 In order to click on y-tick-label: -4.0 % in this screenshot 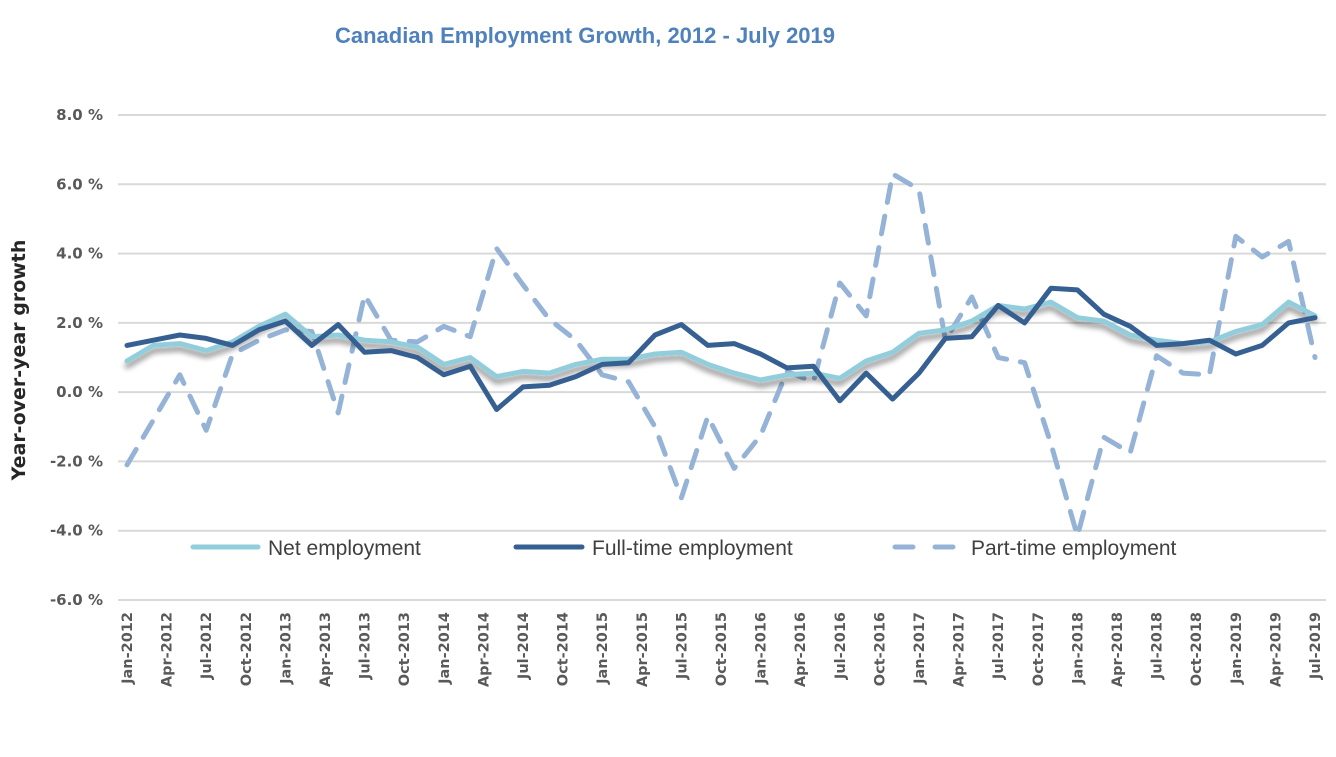, I will do `click(76, 531)`.